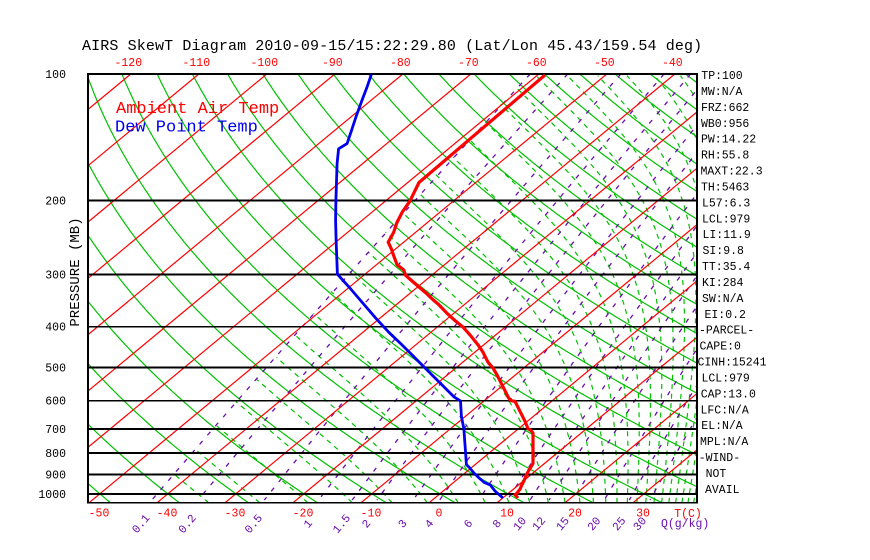 The width and height of the screenshot is (870, 560). Describe the element at coordinates (725, 156) in the screenshot. I see `svg-text: RH:55.8` at that location.